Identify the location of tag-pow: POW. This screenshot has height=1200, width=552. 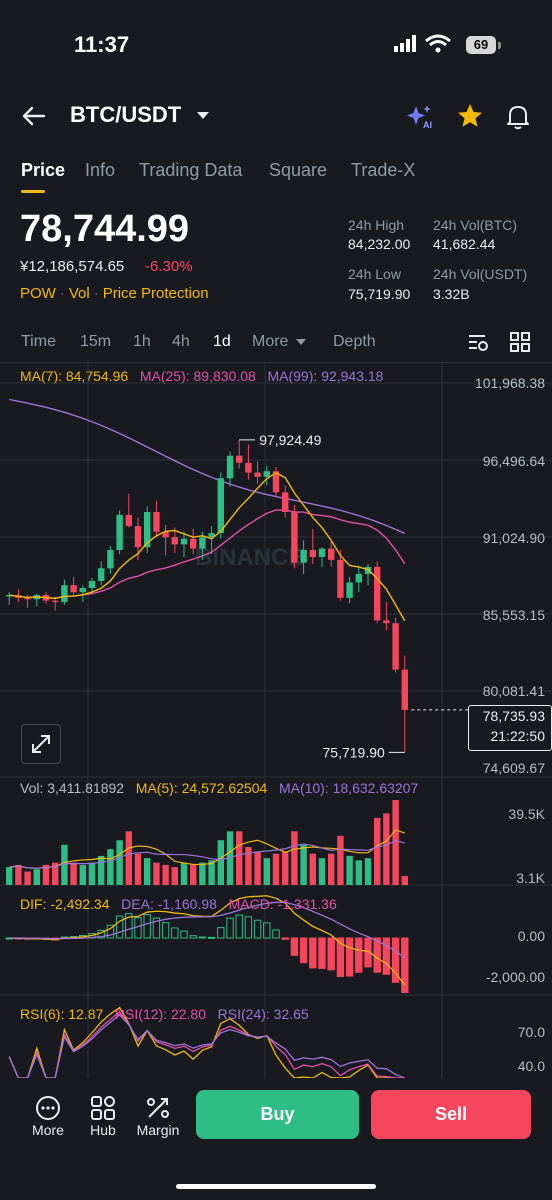
(38, 293).